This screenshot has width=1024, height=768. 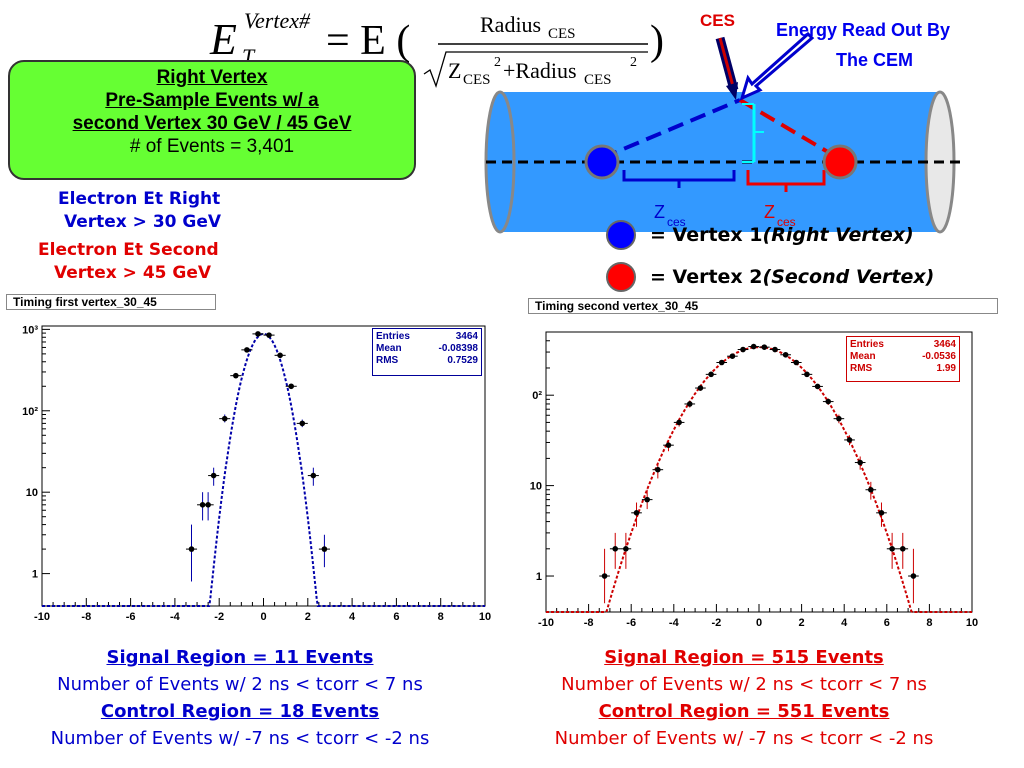 I want to click on hist2-mean-label: Mean, so click(x=863, y=356).